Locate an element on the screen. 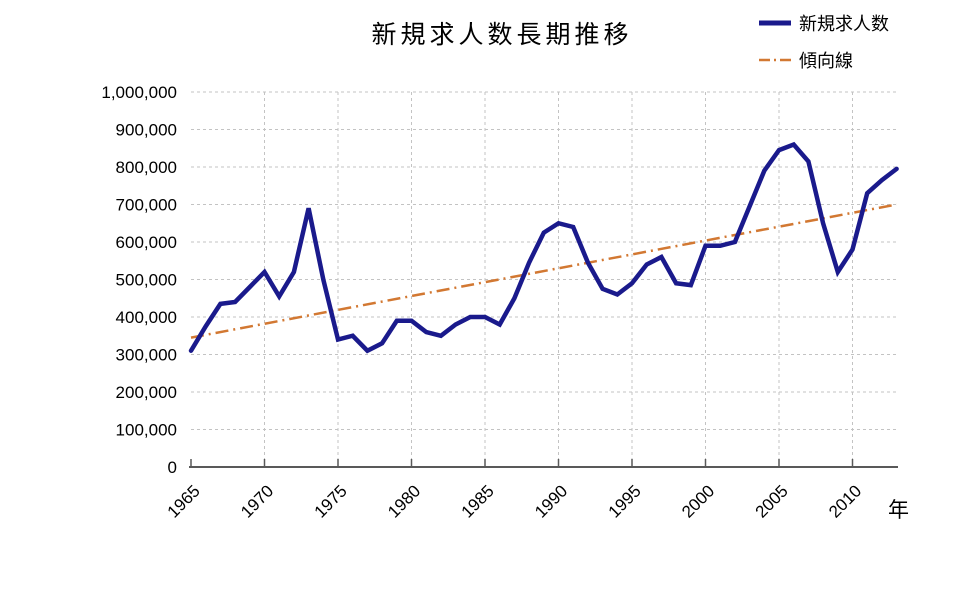 This screenshot has width=967, height=590. legend-line-sample-series-icon is located at coordinates (775, 23).